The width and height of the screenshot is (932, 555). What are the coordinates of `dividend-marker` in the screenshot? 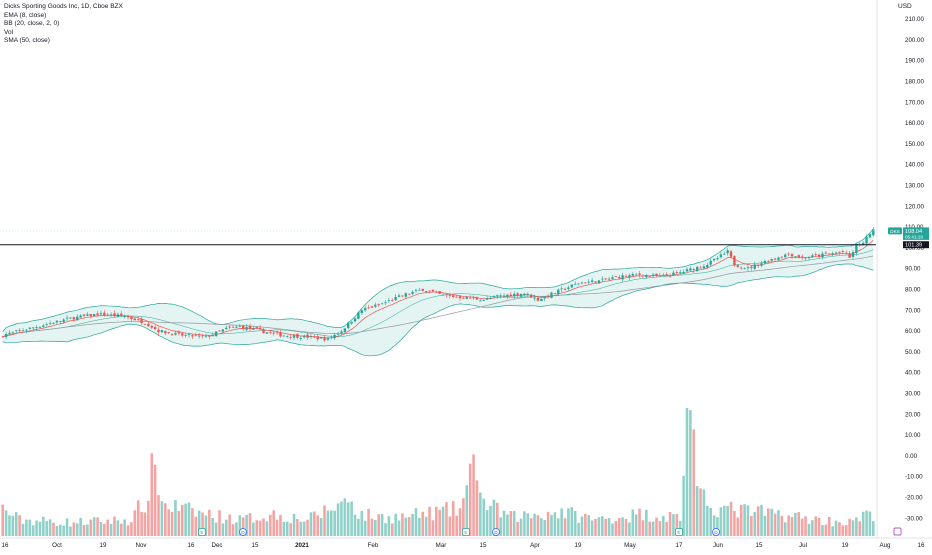 It's located at (243, 532).